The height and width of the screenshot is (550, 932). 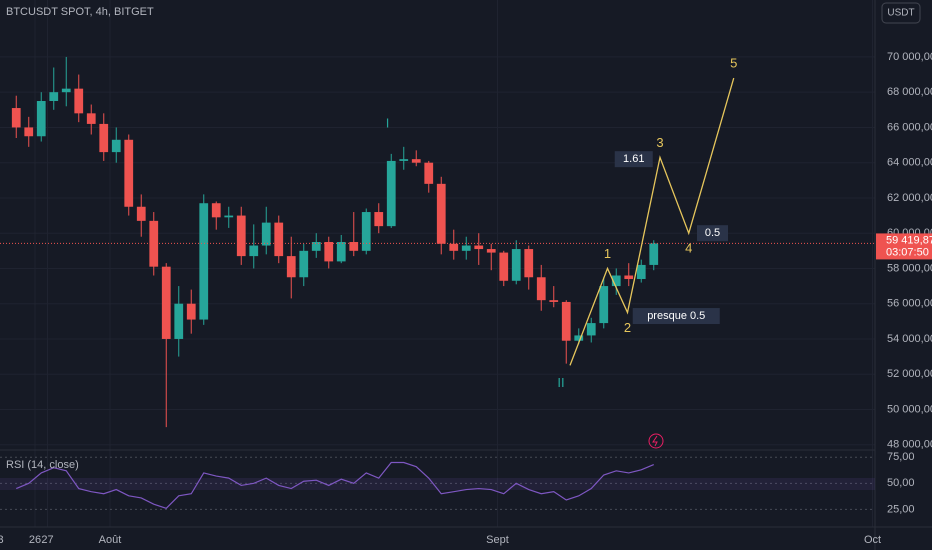 I want to click on last-price-tag, so click(x=904, y=246).